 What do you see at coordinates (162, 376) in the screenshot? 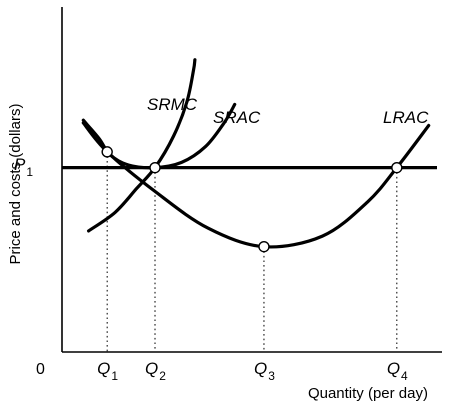
I see `q2-label-sub: 2` at bounding box center [162, 376].